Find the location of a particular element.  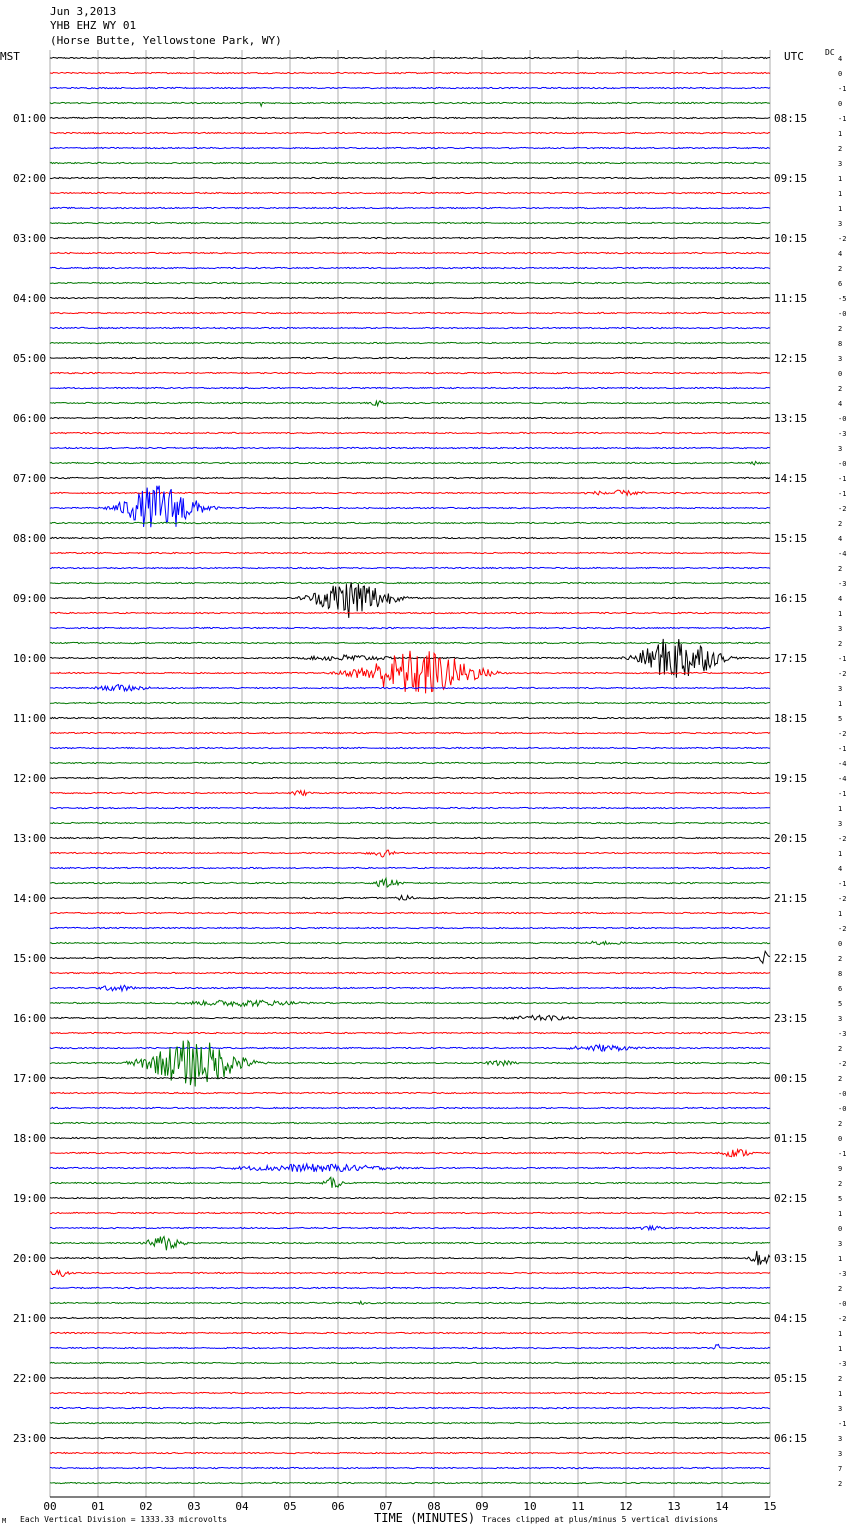

dc-offset-label: -4 is located at coordinates (842, 764).